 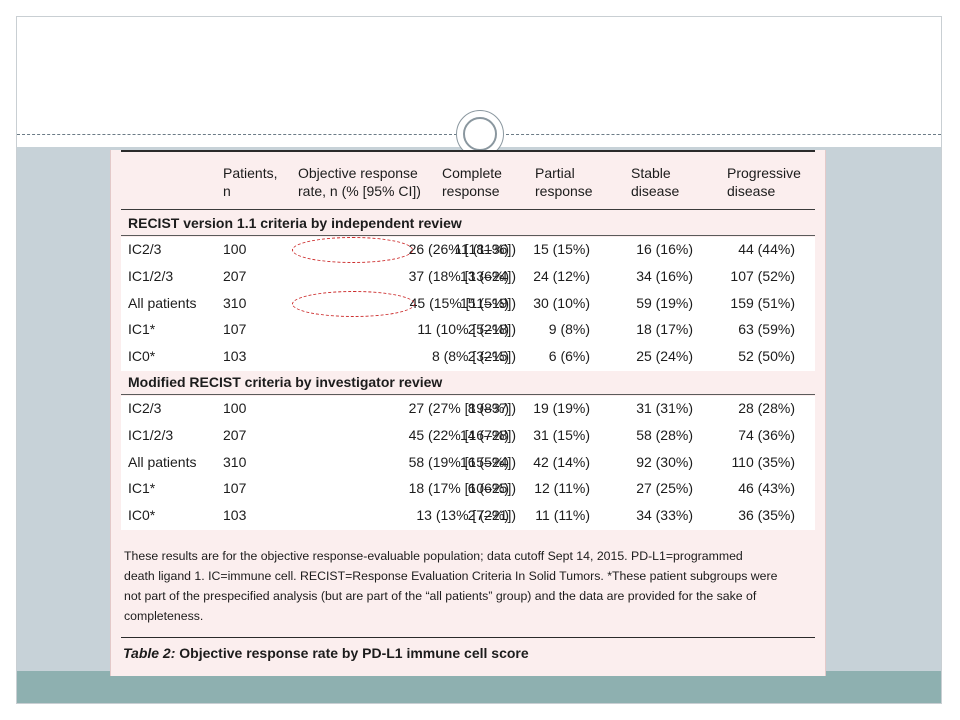 What do you see at coordinates (227, 191) in the screenshot?
I see `header-patients-line2: n` at bounding box center [227, 191].